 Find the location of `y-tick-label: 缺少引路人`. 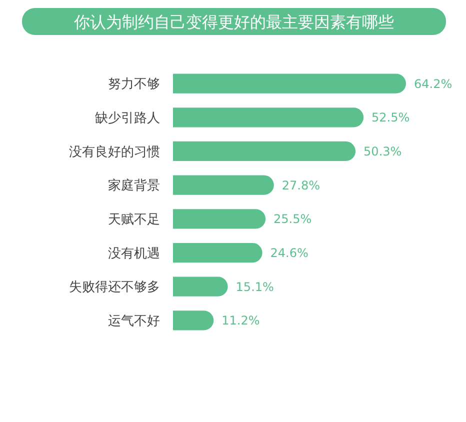

y-tick-label: 缺少引路人 is located at coordinates (127, 118).